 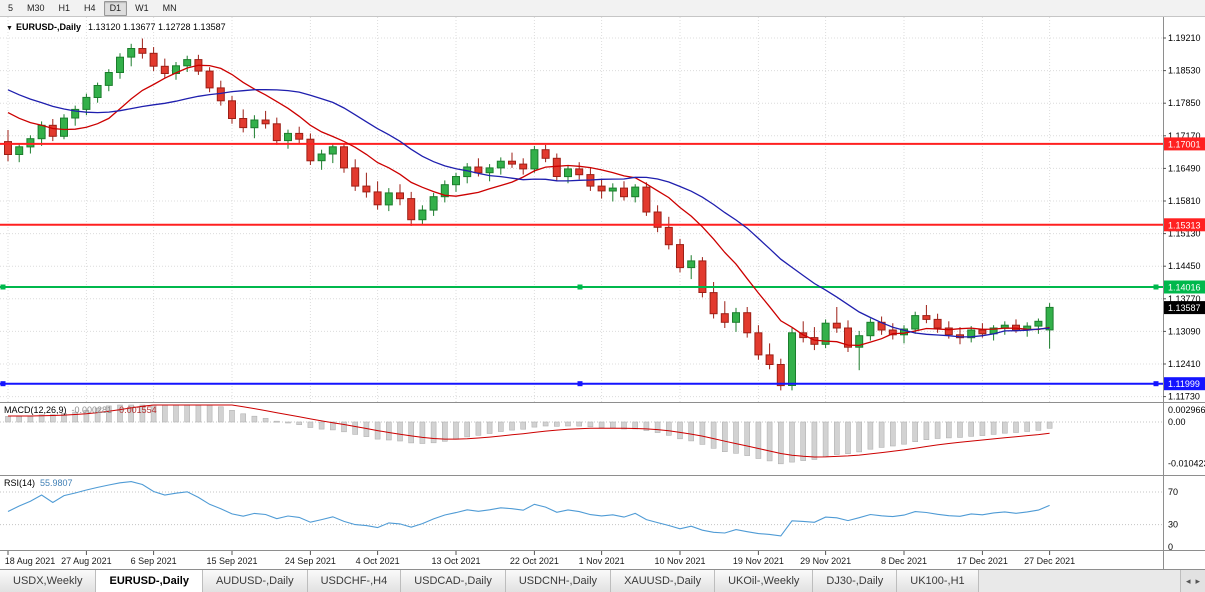 I want to click on macd-main-value: -0.000281, so click(x=92, y=410).